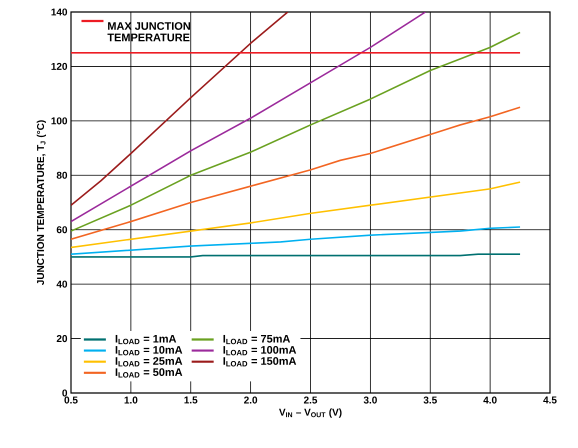 The width and height of the screenshot is (578, 448). What do you see at coordinates (430, 400) in the screenshot?
I see `x-tick-label: 3.5` at bounding box center [430, 400].